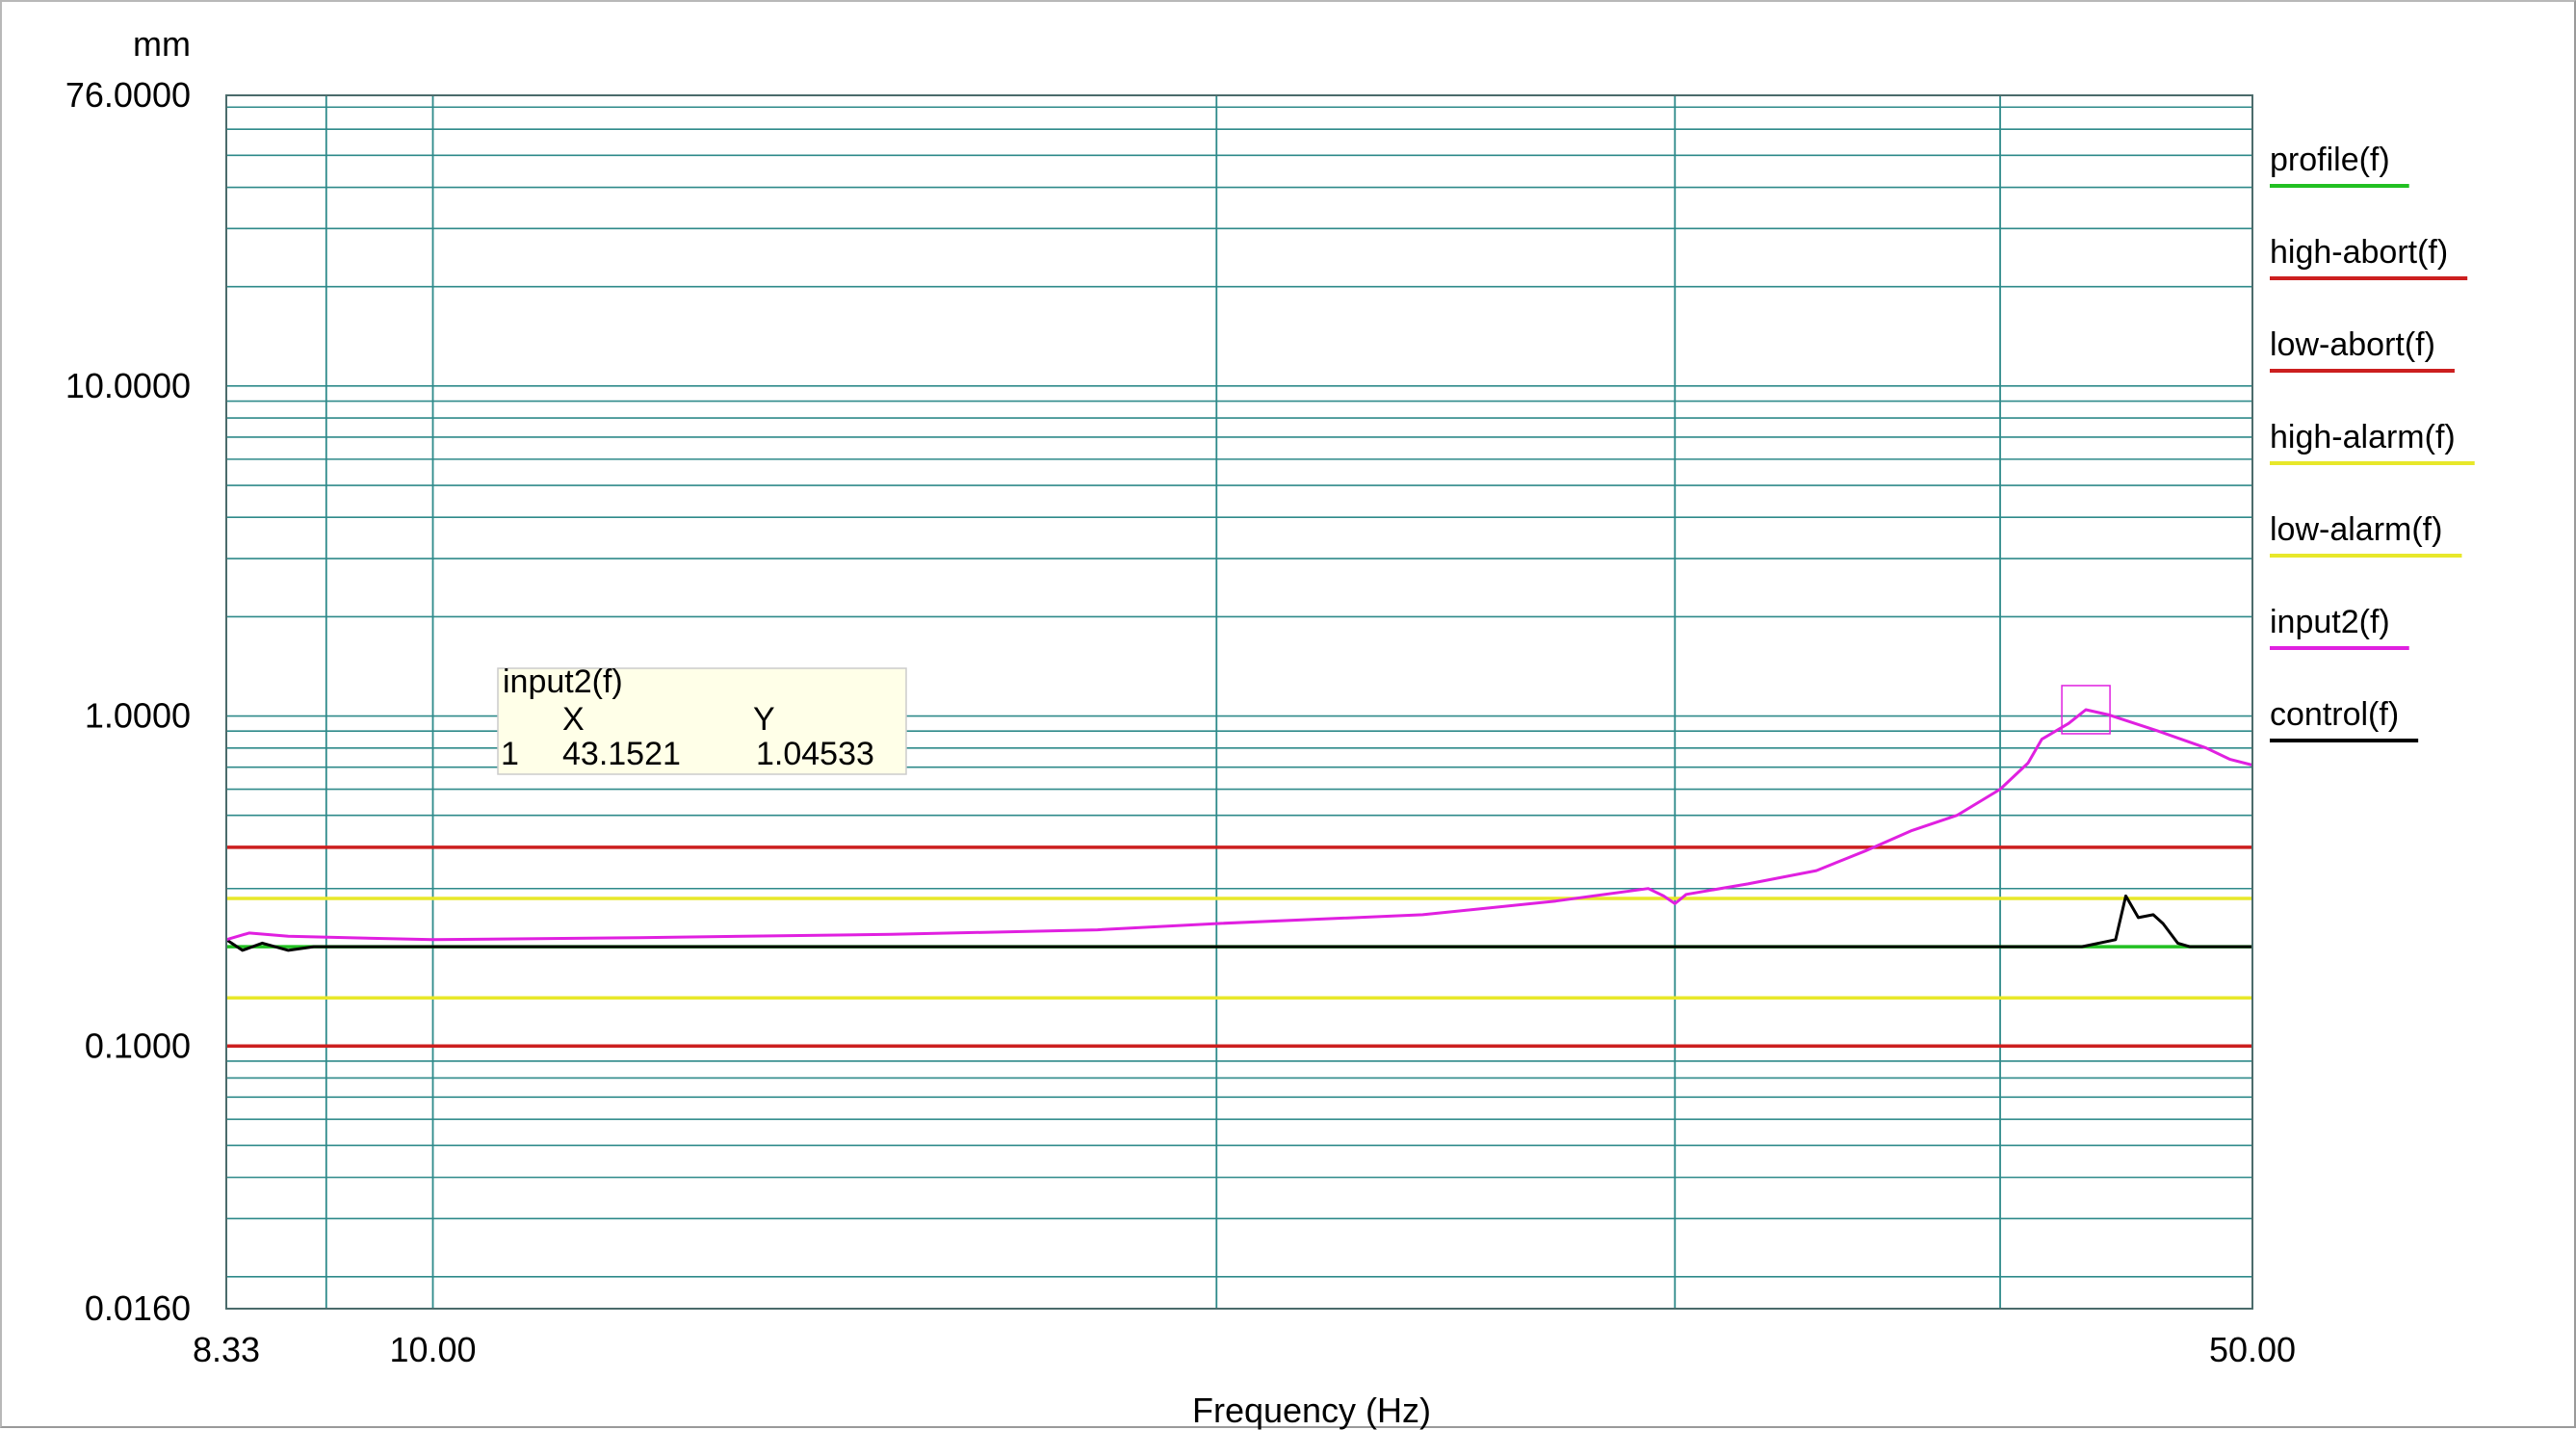 The image size is (2576, 1430). What do you see at coordinates (815, 754) in the screenshot?
I see `cursor-y-value: 1.04533` at bounding box center [815, 754].